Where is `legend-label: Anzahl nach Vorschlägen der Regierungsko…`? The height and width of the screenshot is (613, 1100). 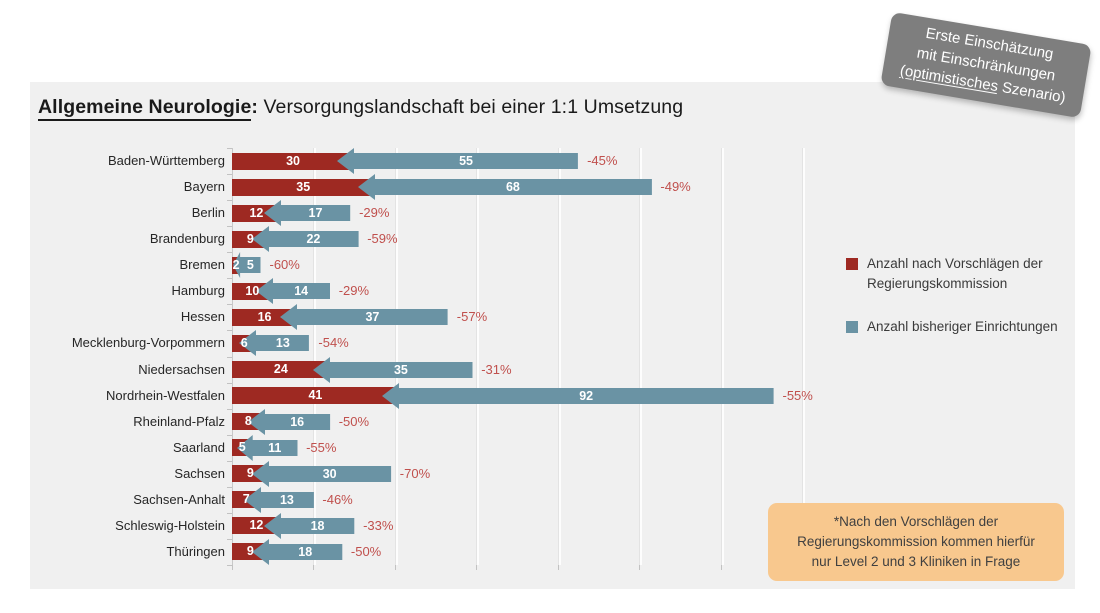
legend-label: Anzahl nach Vorschlägen der Regierungsko… is located at coordinates (955, 273).